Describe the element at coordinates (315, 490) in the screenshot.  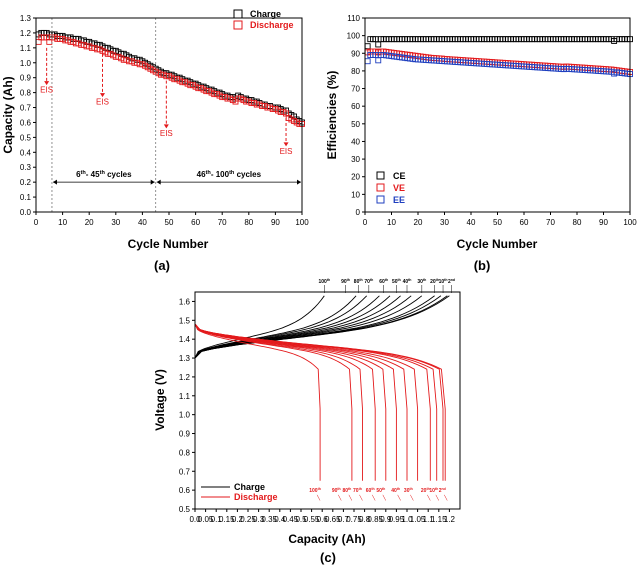
I see `discharge-cycle-label: 100th` at that location.